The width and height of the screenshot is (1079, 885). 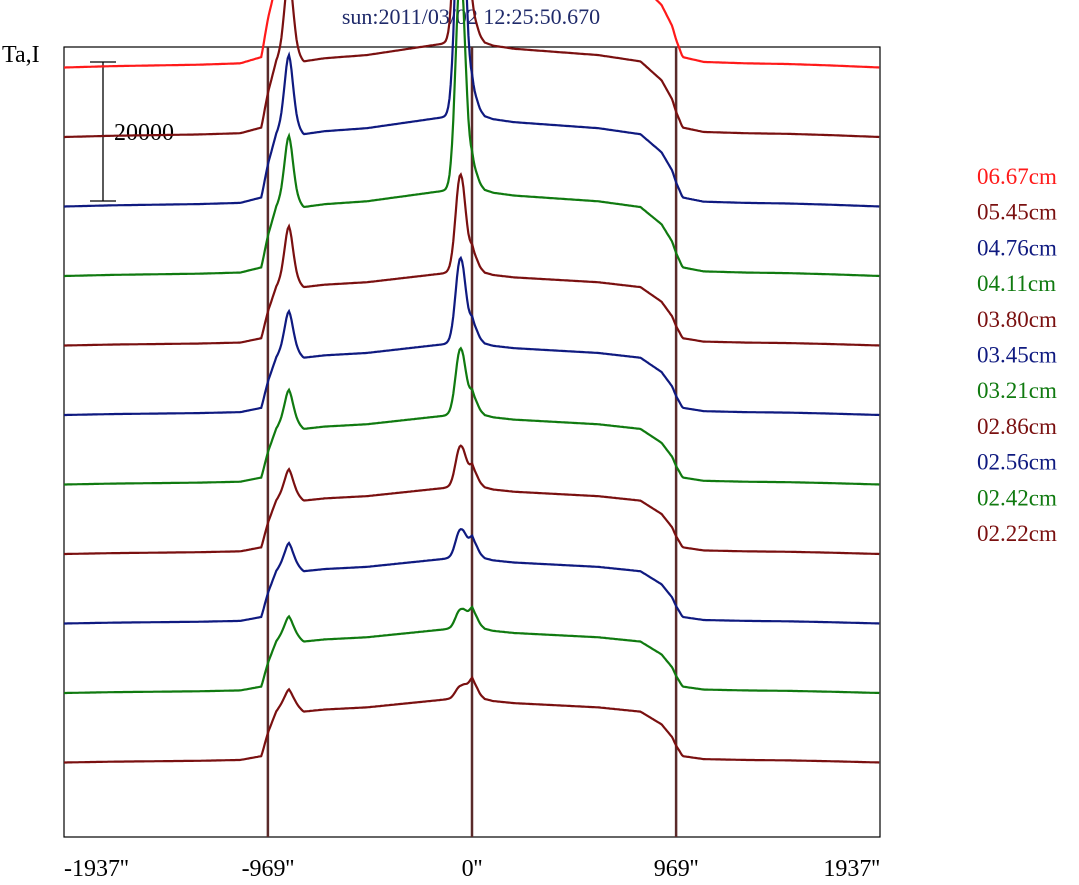 What do you see at coordinates (96, 869) in the screenshot?
I see `x-tick-label: -1937''` at bounding box center [96, 869].